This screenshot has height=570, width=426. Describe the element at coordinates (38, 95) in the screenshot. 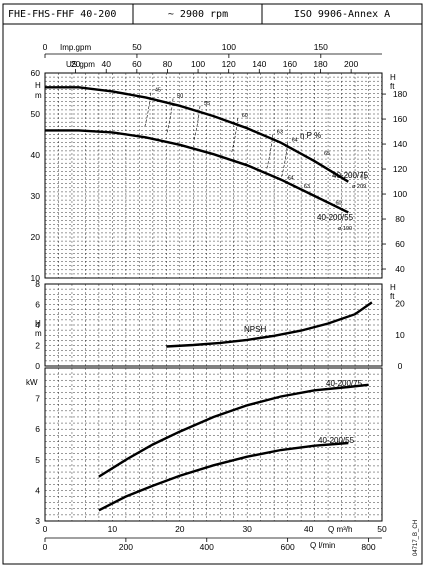

I see `head-m-unit: m` at that location.